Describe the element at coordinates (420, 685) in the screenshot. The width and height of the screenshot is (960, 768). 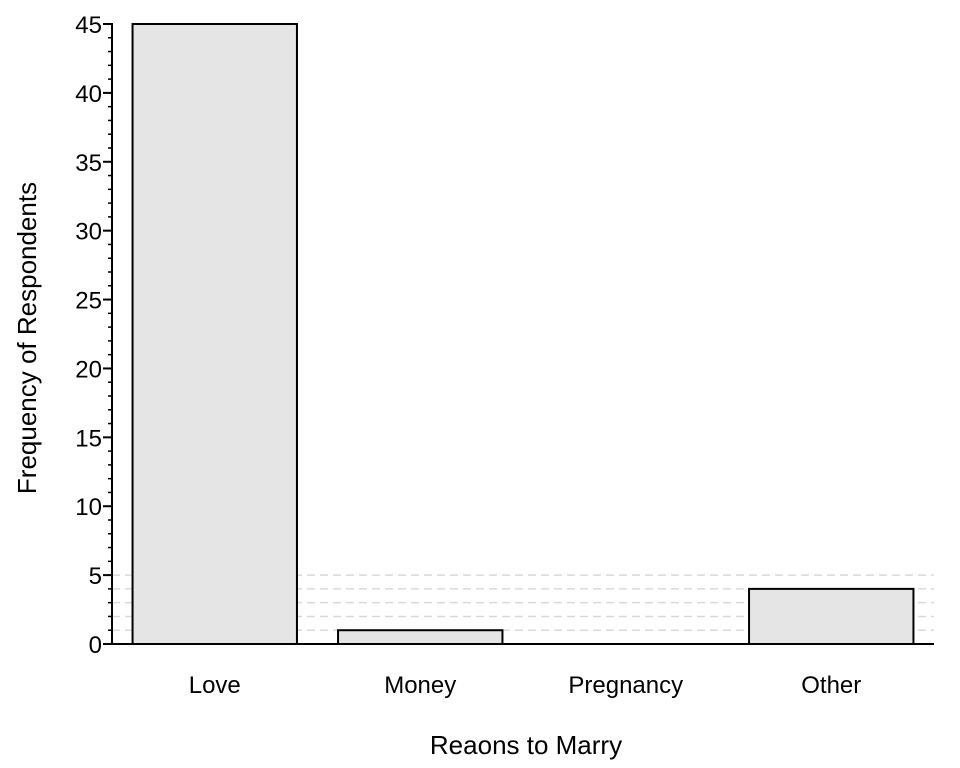
I see `category-label: Money` at that location.